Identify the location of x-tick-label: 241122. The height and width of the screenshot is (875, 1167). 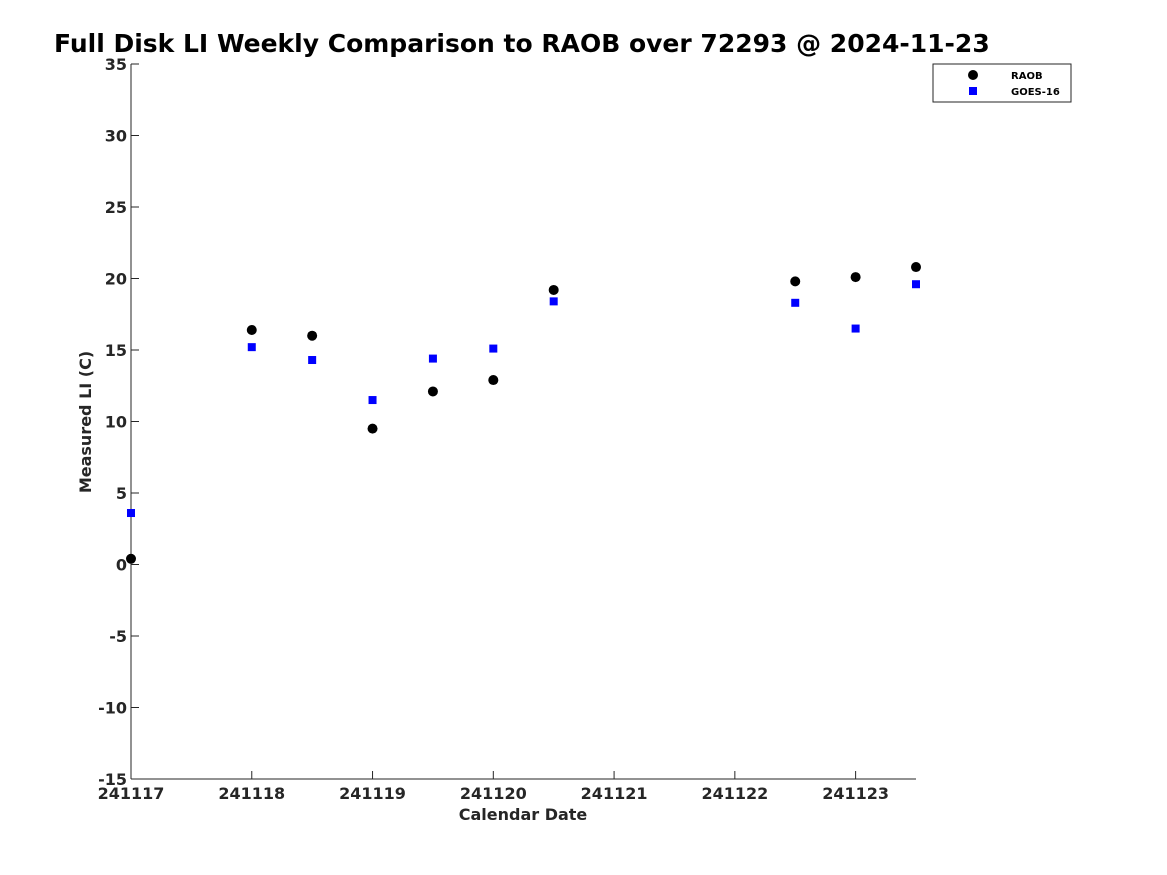
(734, 793).